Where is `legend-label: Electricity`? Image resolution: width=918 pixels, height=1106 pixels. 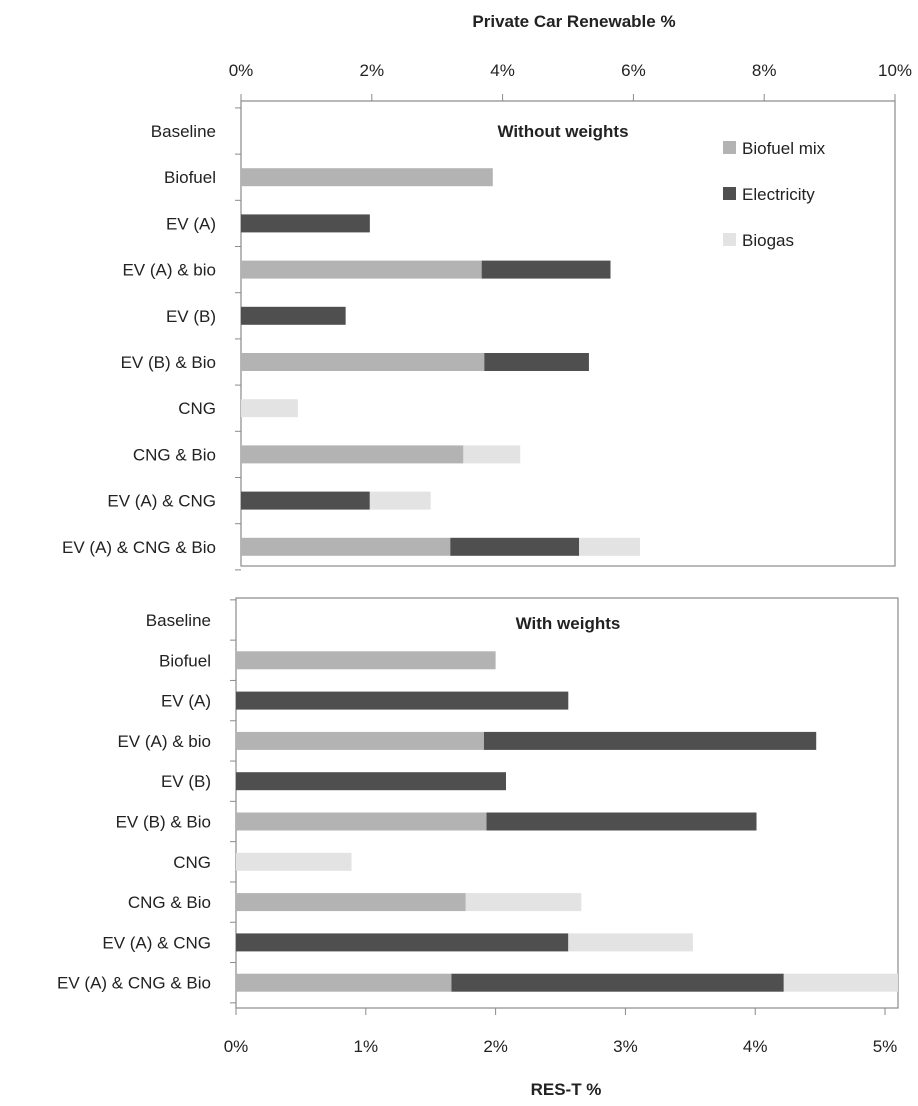 legend-label: Electricity is located at coordinates (778, 194).